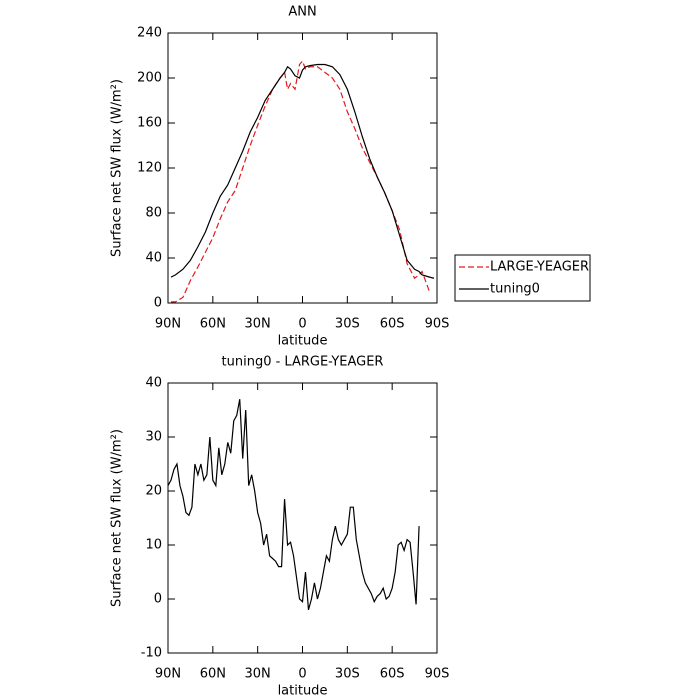  What do you see at coordinates (153, 491) in the screenshot?
I see `y-tick-label: 20` at bounding box center [153, 491].